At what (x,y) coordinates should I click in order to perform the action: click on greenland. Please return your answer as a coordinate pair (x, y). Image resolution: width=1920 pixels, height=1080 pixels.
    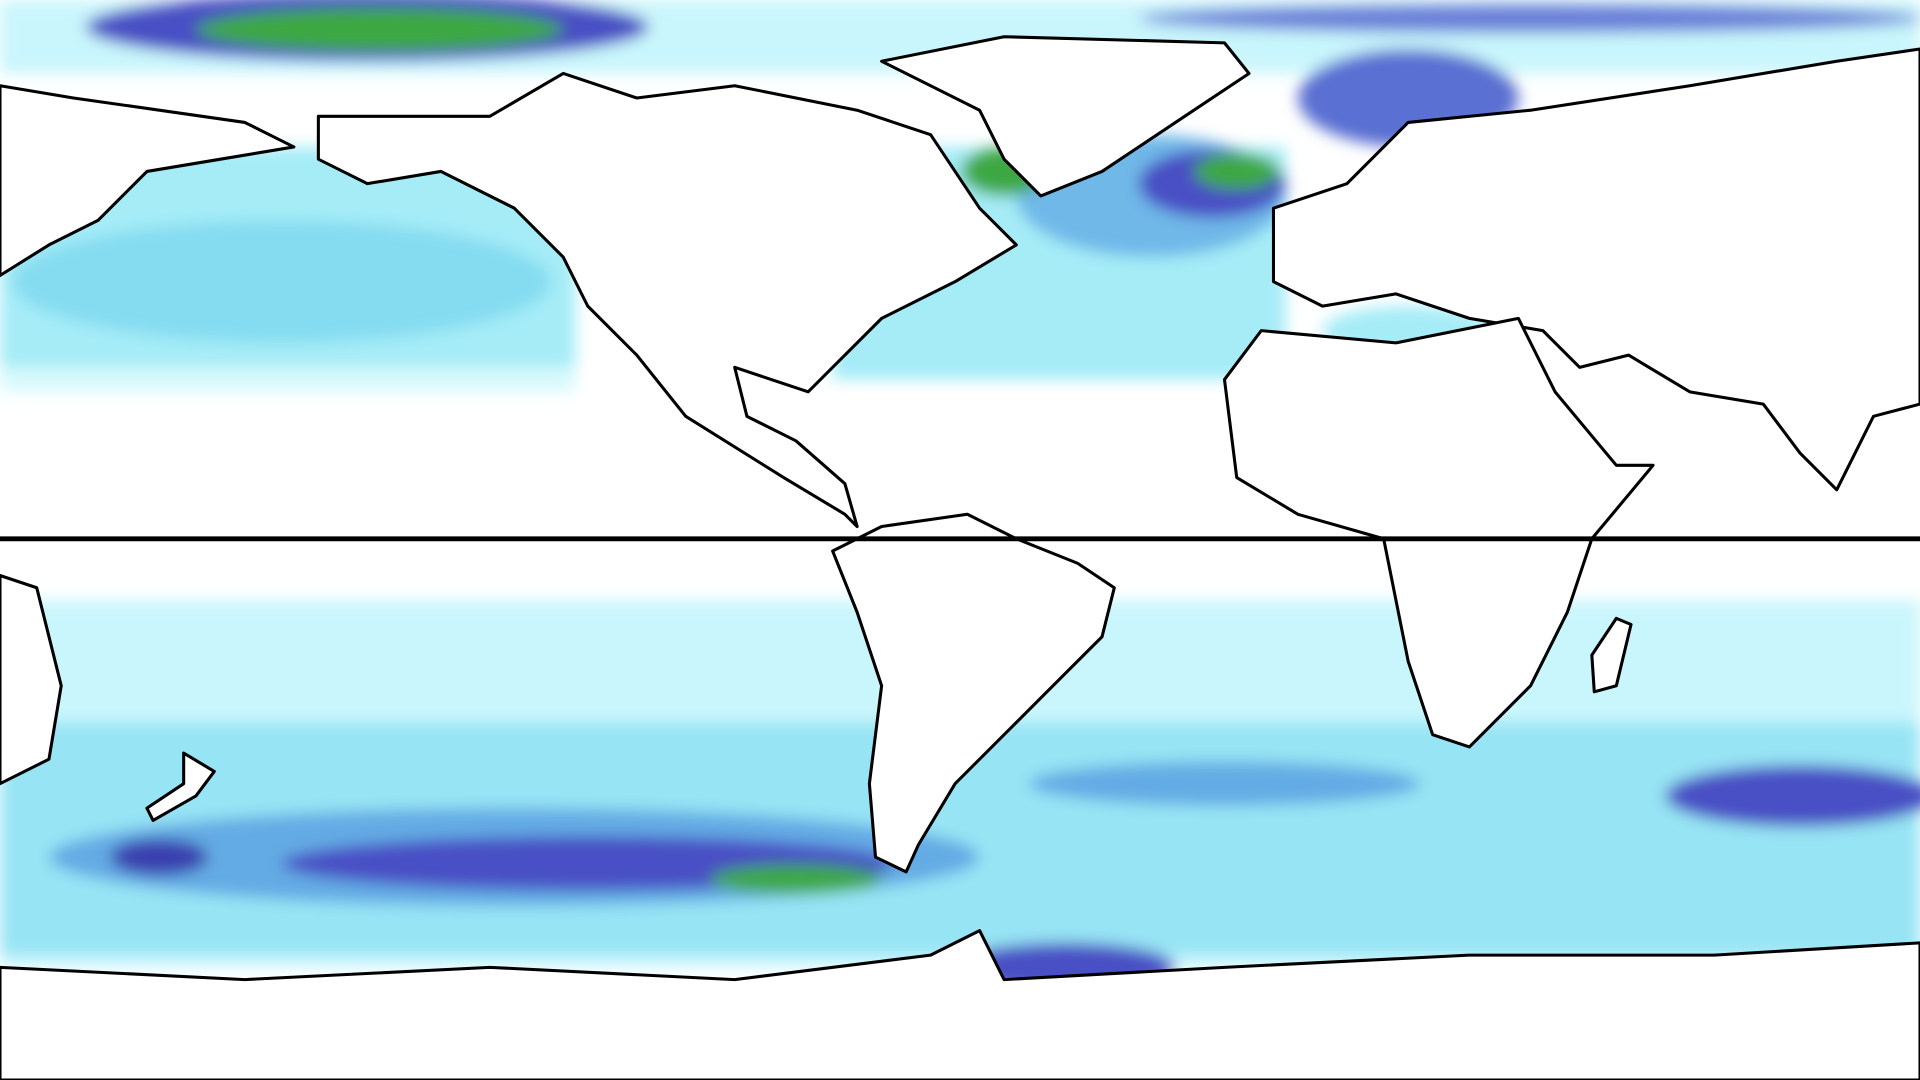
    Looking at the image, I should click on (1065, 116).